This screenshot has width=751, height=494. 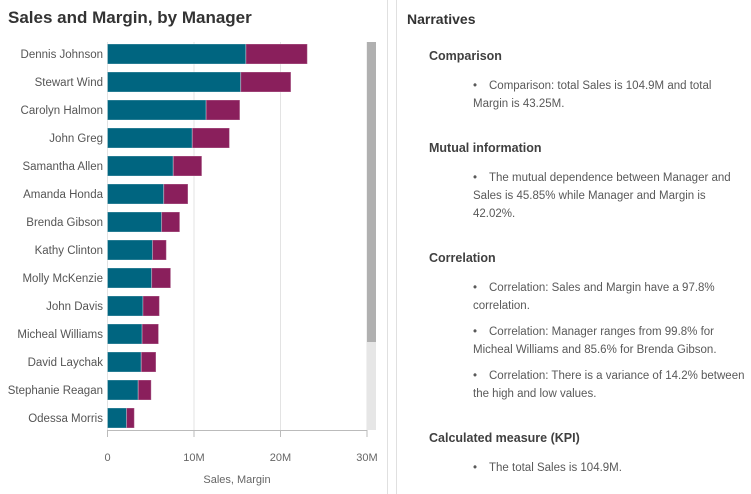 I want to click on x-tick-label: 20M, so click(x=280, y=458).